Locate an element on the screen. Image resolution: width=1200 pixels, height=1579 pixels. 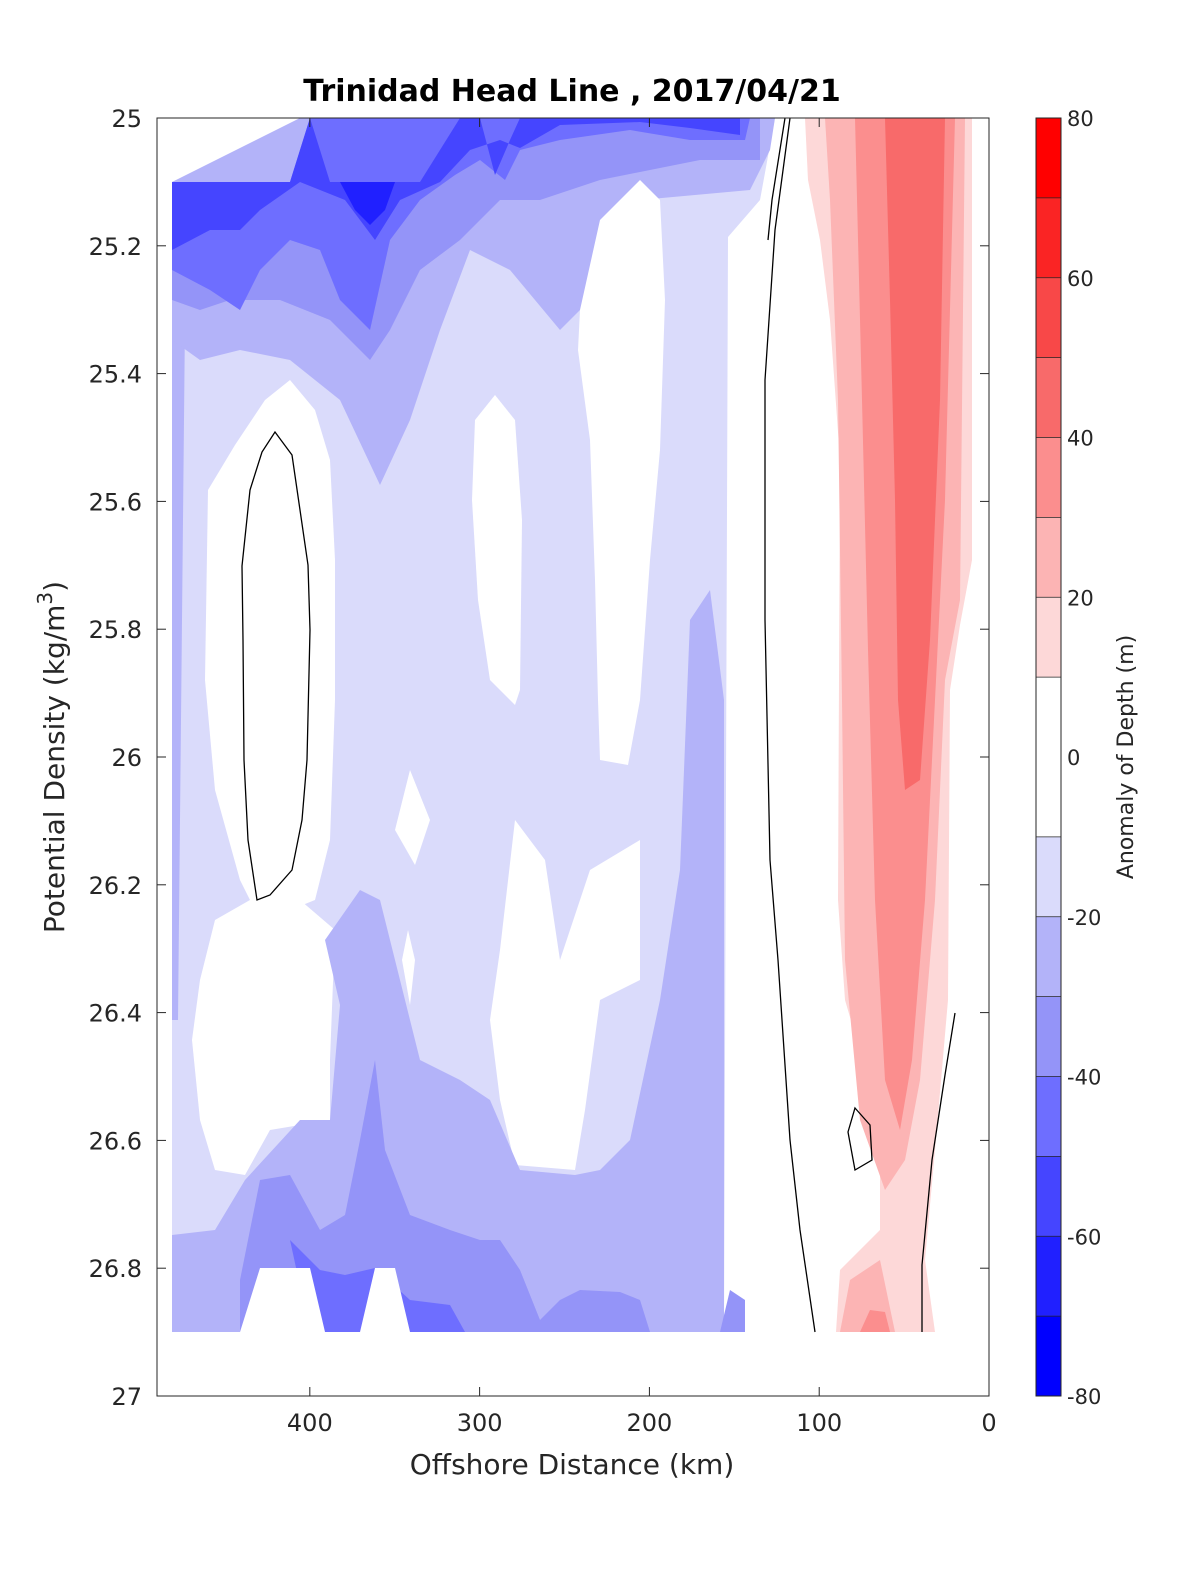
y-tick-label: 25.4 is located at coordinates (115, 375).